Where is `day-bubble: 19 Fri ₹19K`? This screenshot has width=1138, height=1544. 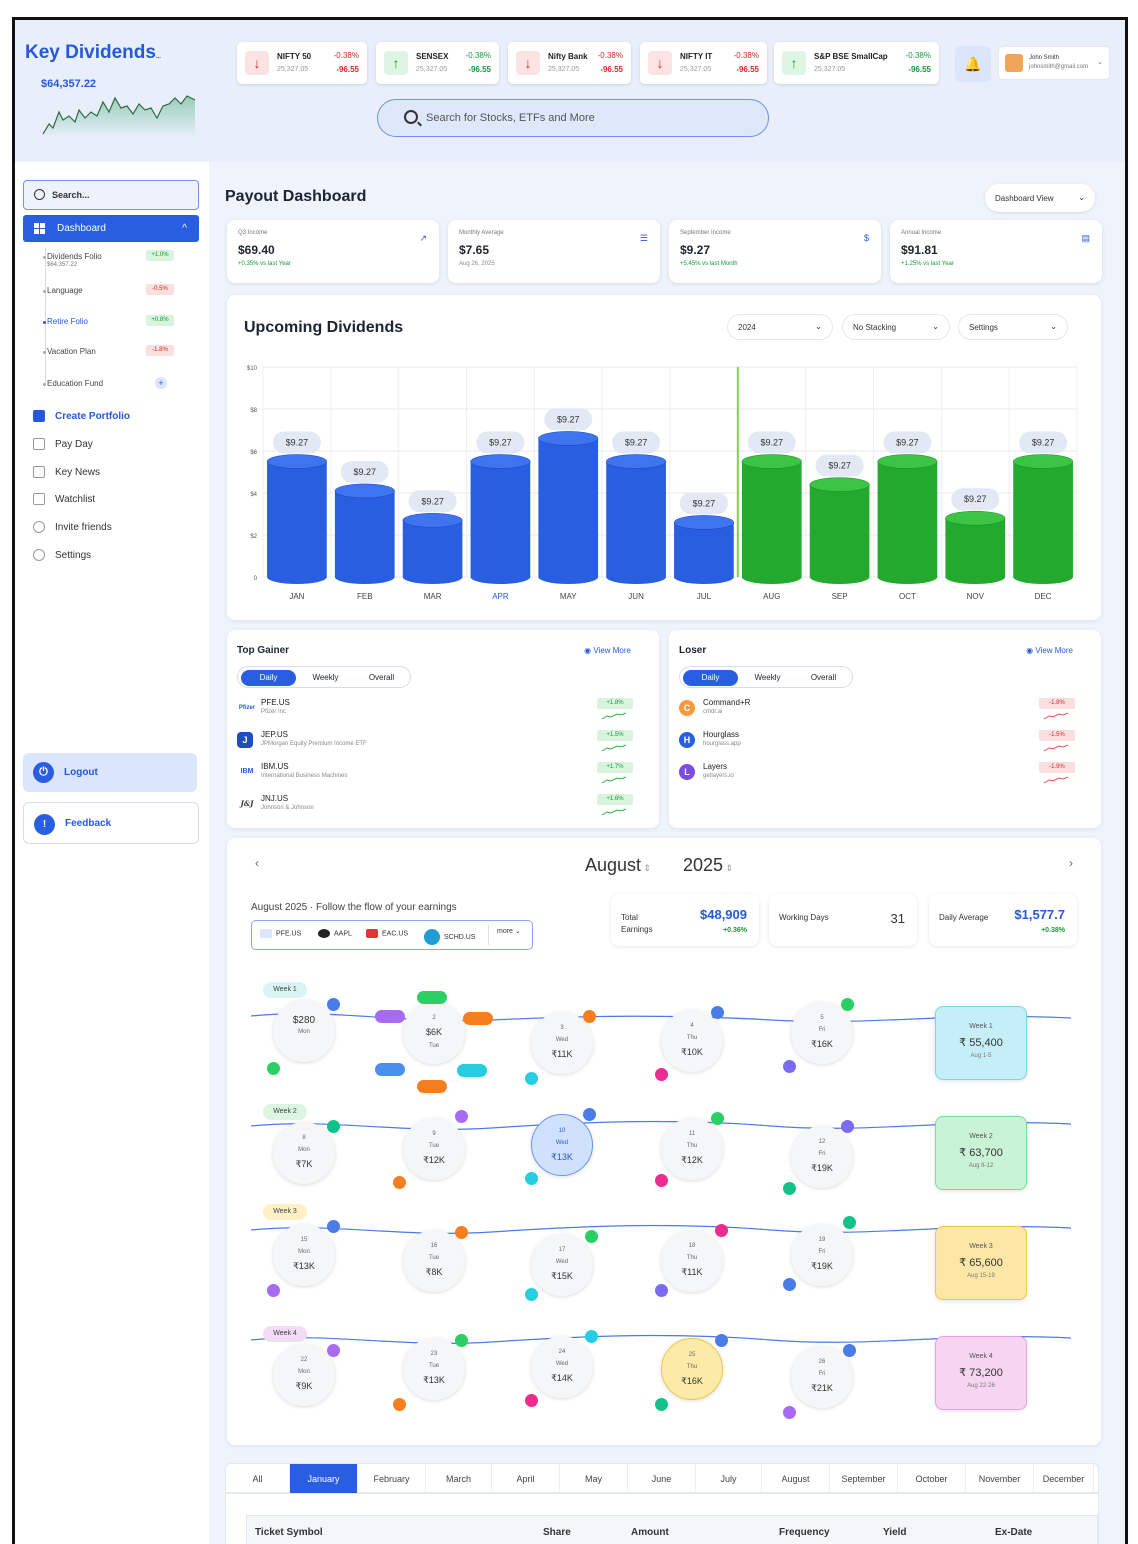
day-bubble: 19 Fri ₹19K is located at coordinates (822, 1255).